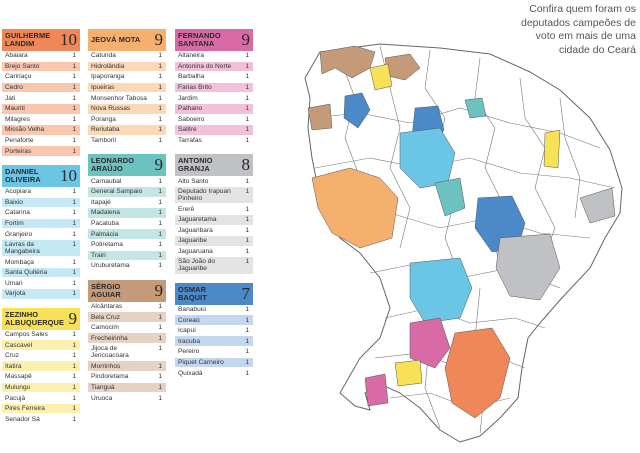  I want to click on city-name: Jardim, so click(188, 98).